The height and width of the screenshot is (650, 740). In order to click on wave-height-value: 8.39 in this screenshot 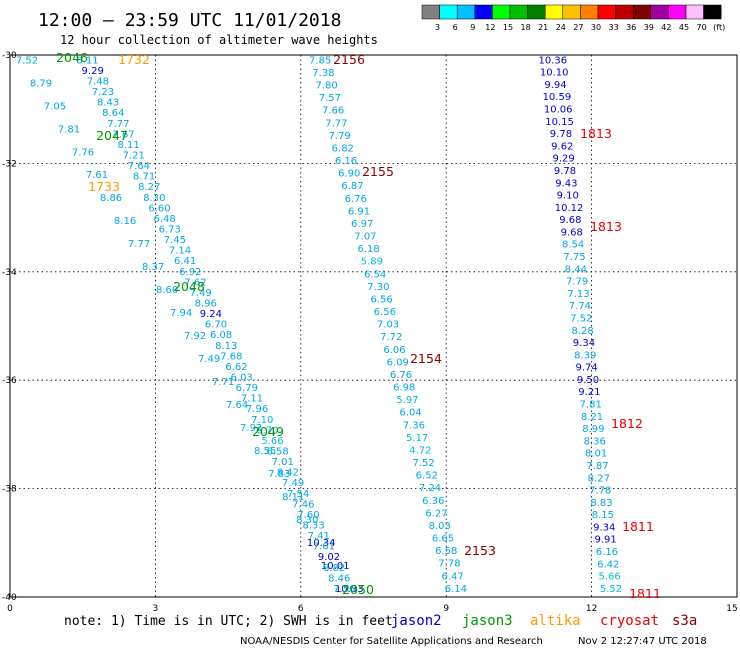, I will do `click(585, 355)`.